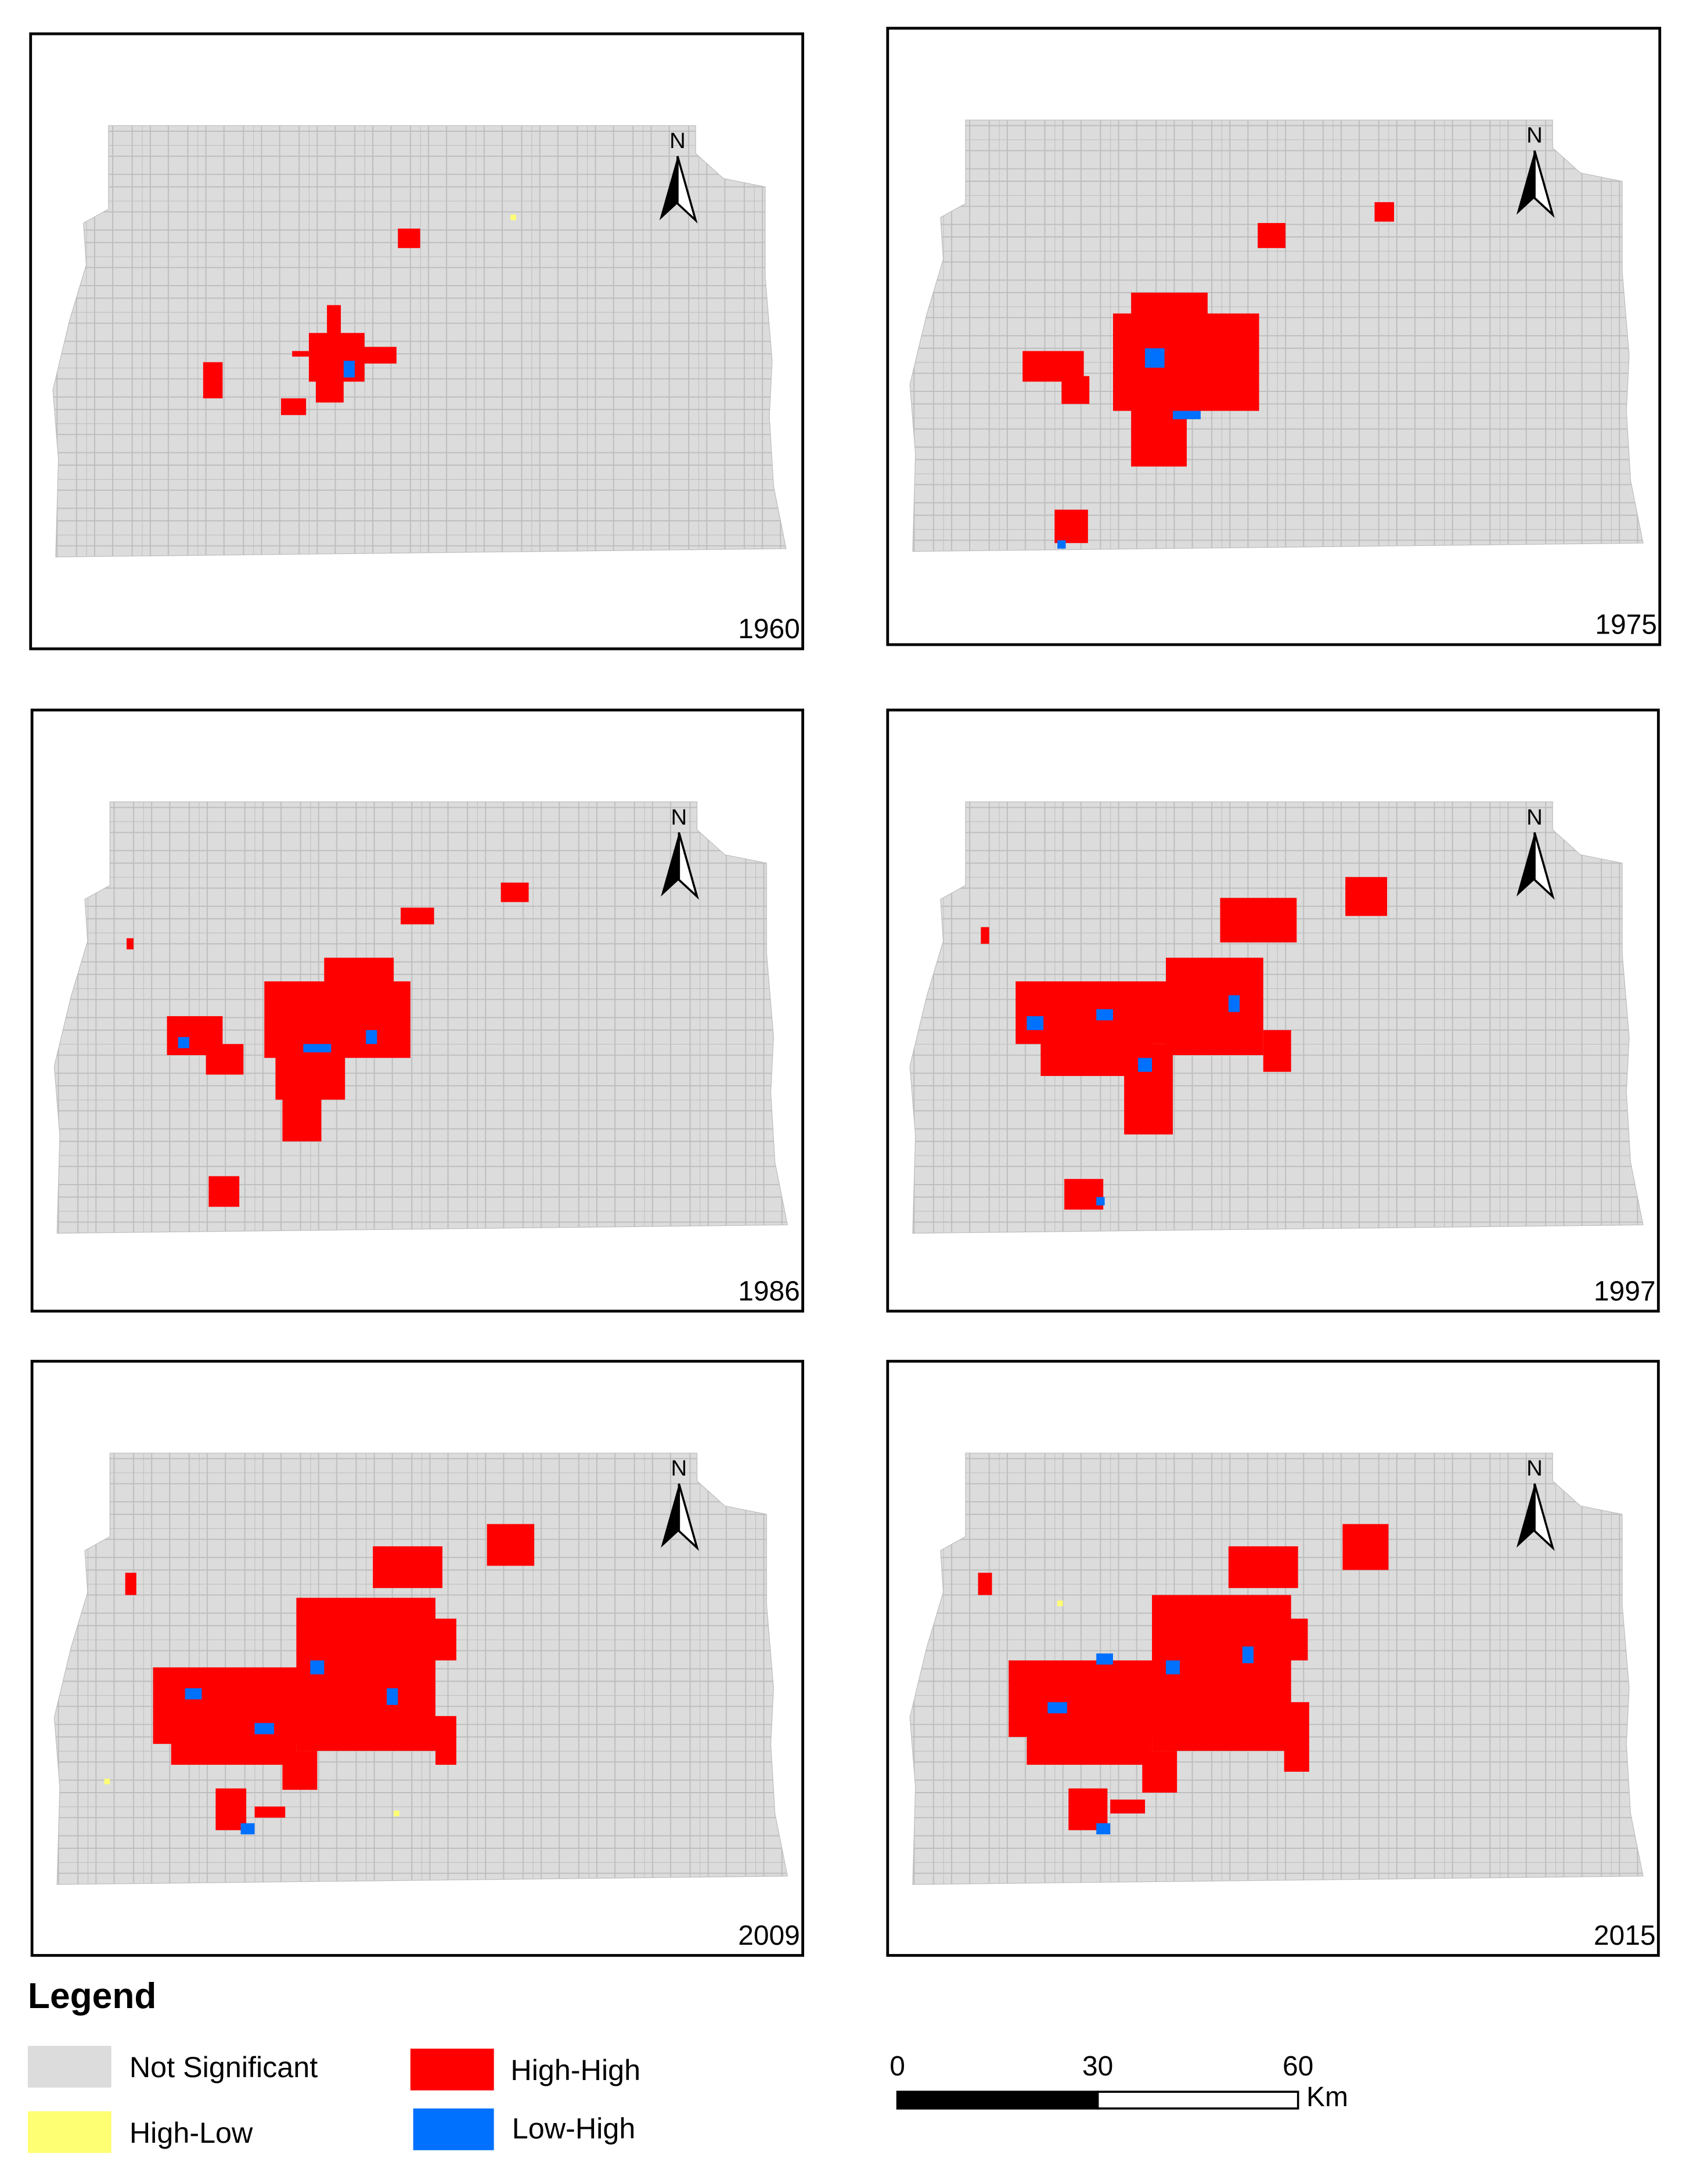 This screenshot has width=1689, height=2184. Describe the element at coordinates (1625, 1291) in the screenshot. I see `panel-year: 1997` at that location.